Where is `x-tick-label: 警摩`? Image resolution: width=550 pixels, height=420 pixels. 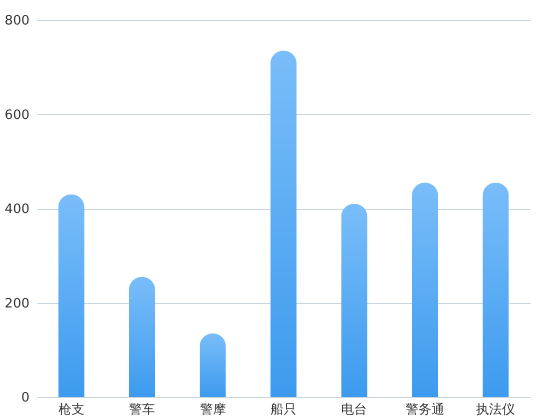 x-tick-label: 警摩 is located at coordinates (213, 410).